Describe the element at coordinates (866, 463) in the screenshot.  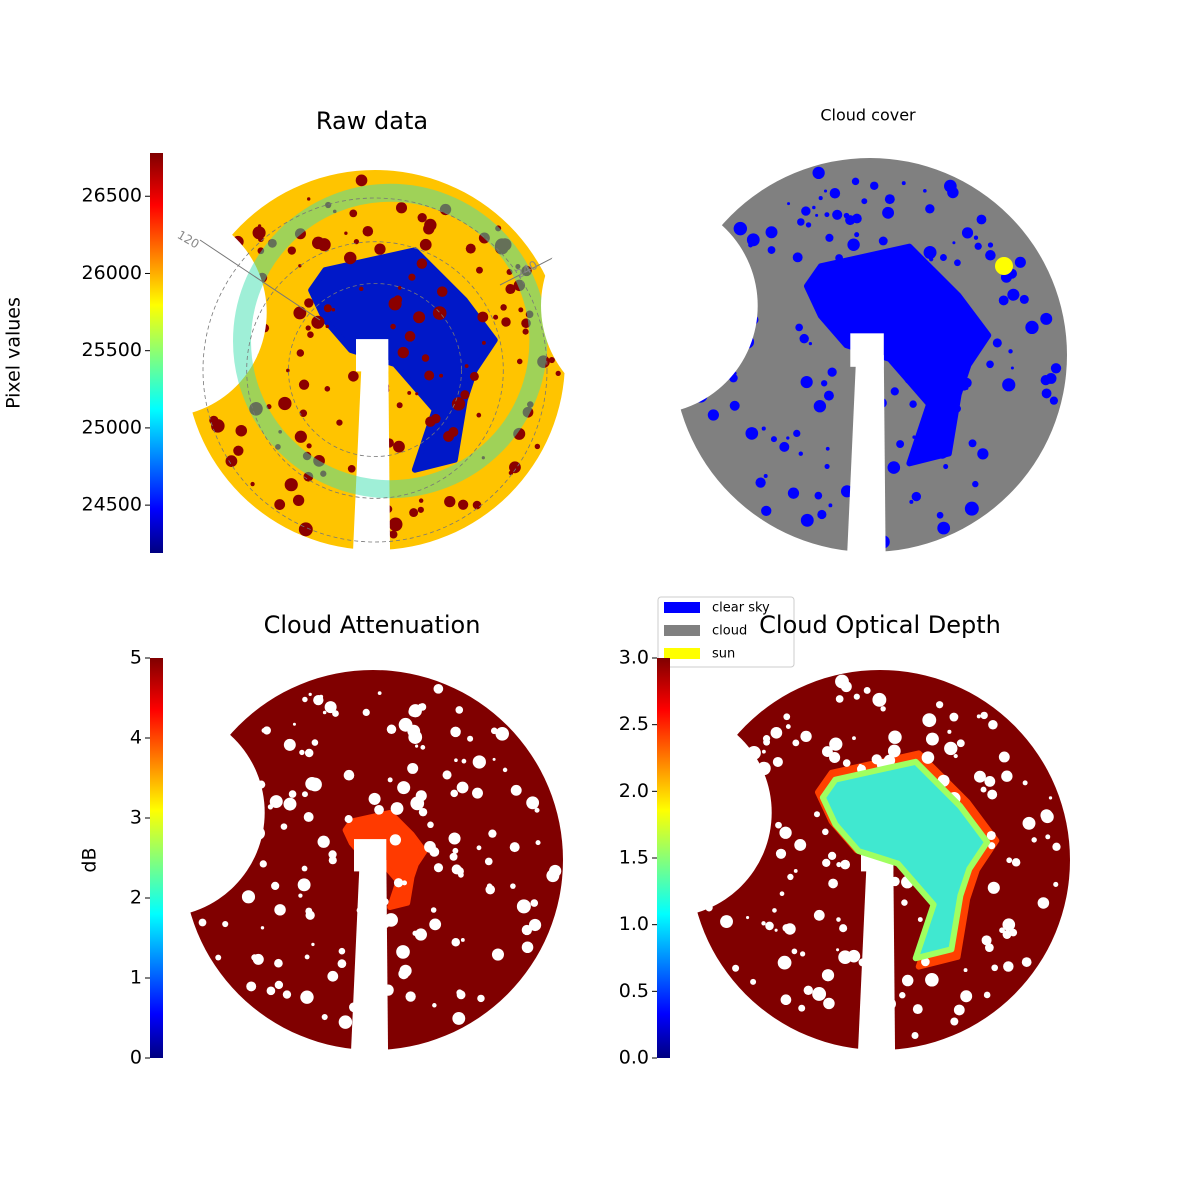
I see `mask-cutout` at that location.